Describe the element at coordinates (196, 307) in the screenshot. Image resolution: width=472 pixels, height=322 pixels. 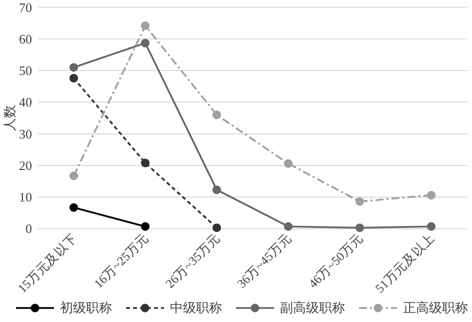
I see `legend-label: 中级职称` at that location.